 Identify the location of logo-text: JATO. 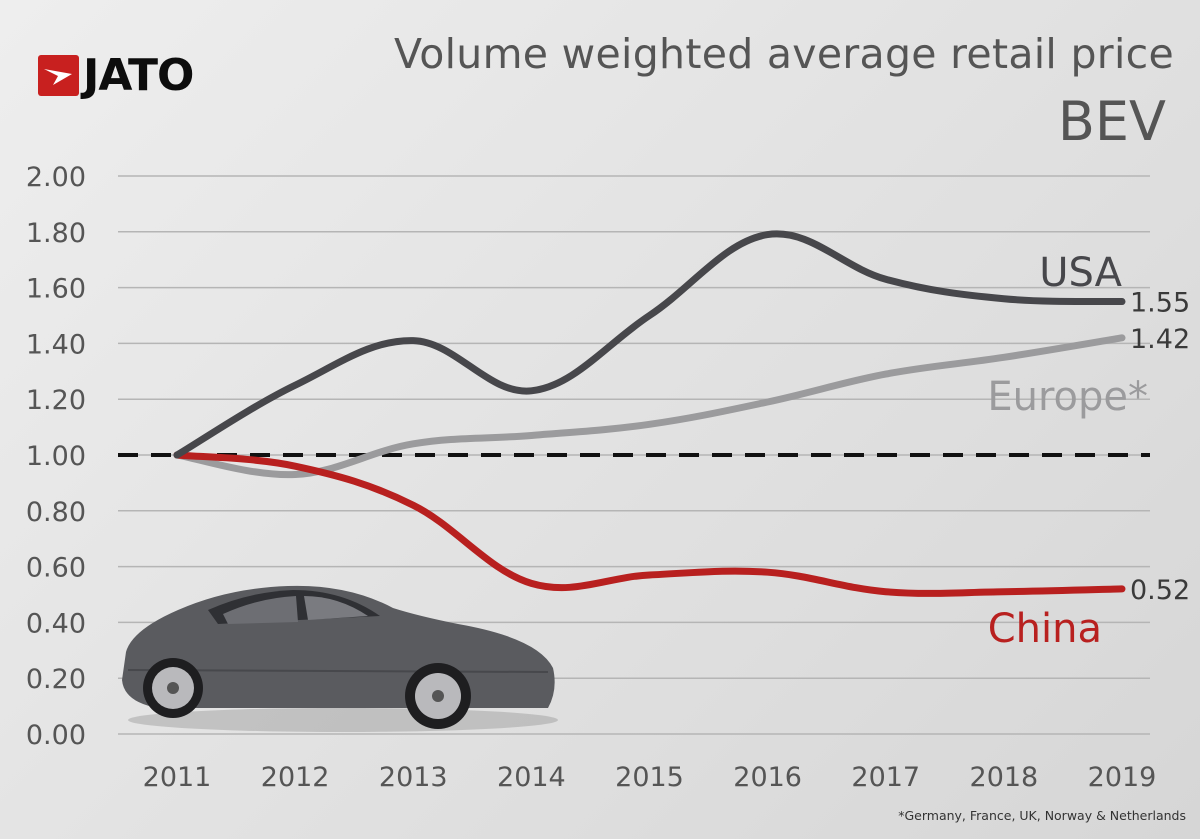
(138, 75).